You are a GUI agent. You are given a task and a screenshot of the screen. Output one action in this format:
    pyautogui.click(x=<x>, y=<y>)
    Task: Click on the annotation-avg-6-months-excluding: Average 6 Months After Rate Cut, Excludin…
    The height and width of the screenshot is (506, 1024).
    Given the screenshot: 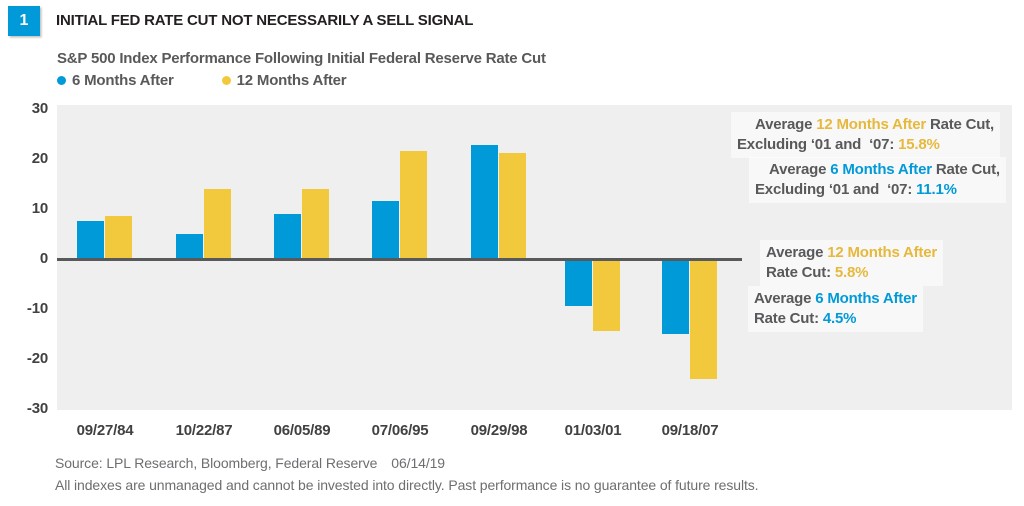 What is the action you would take?
    pyautogui.click(x=877, y=180)
    